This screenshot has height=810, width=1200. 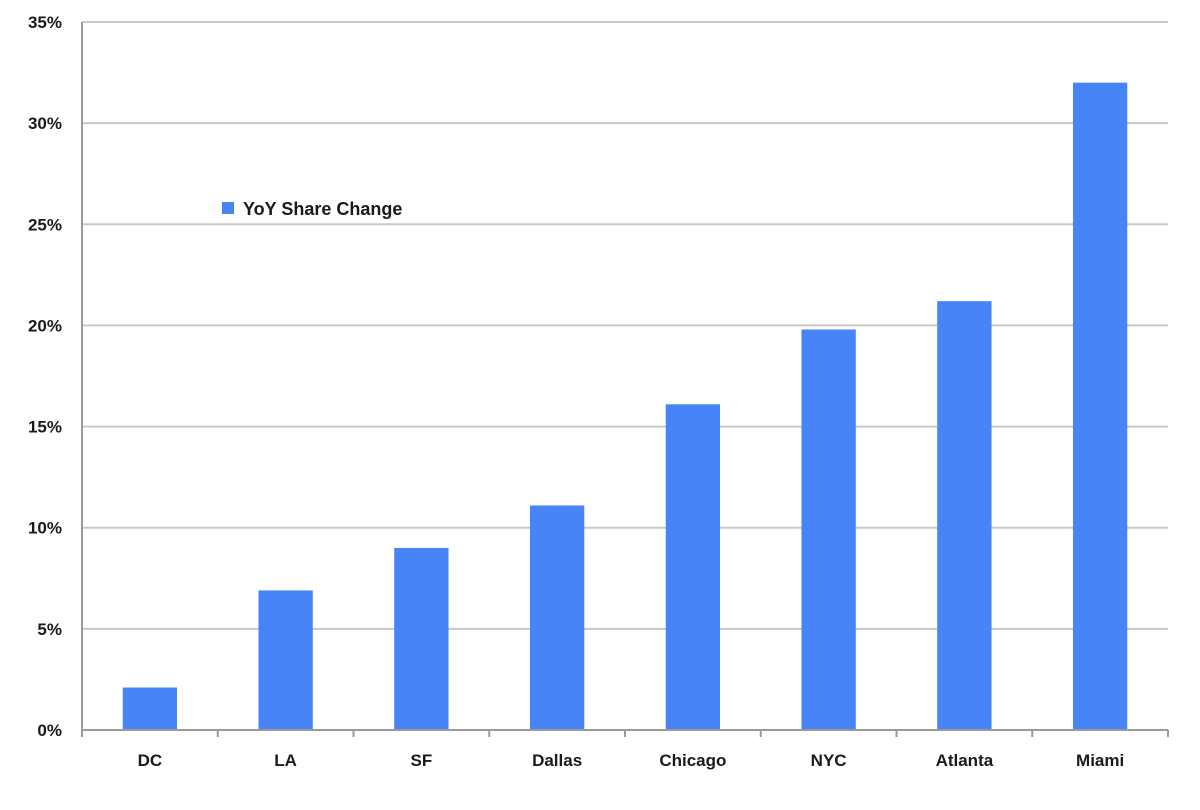 I want to click on x-tick-label: Chicago, so click(x=692, y=760).